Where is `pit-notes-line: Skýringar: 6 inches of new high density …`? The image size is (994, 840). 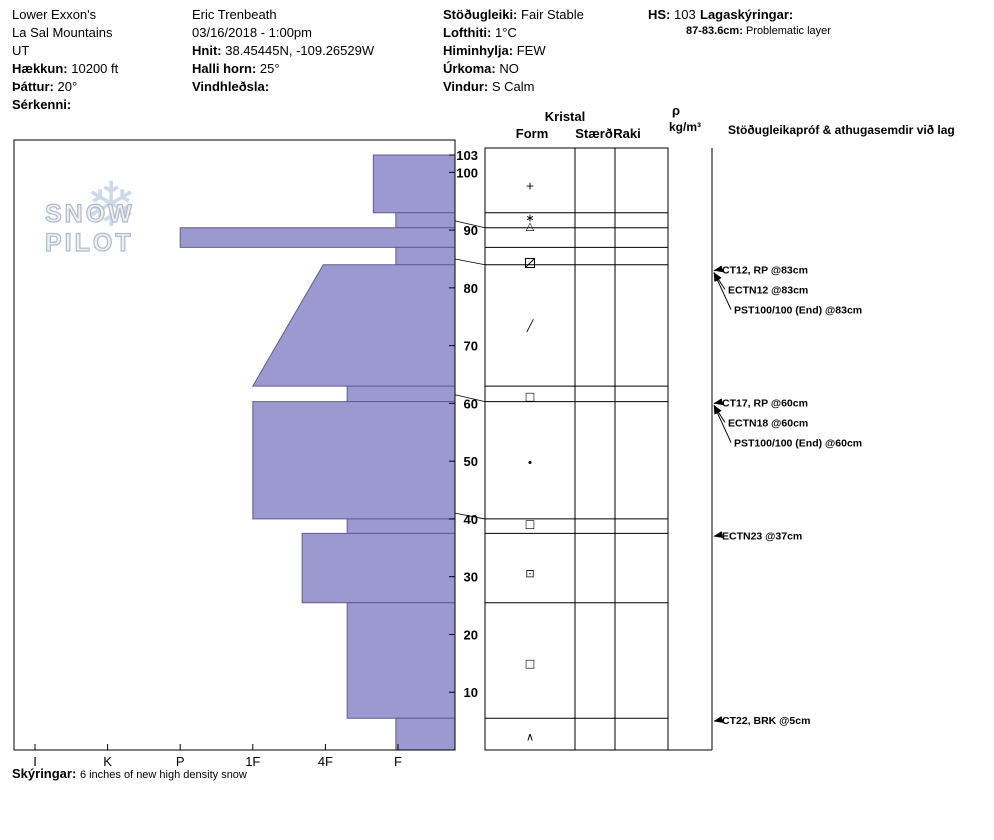 pit-notes-line: Skýringar: 6 inches of new high density … is located at coordinates (129, 773).